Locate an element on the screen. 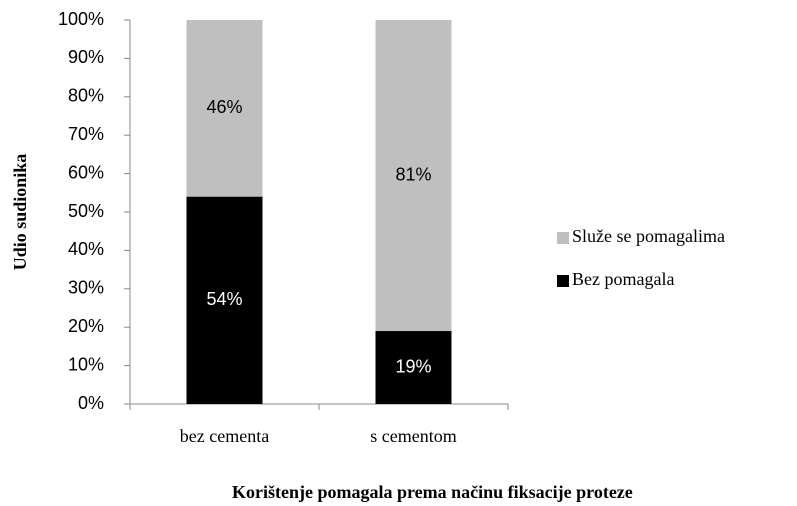 This screenshot has height=506, width=797. value-label: 46% is located at coordinates (224, 107).